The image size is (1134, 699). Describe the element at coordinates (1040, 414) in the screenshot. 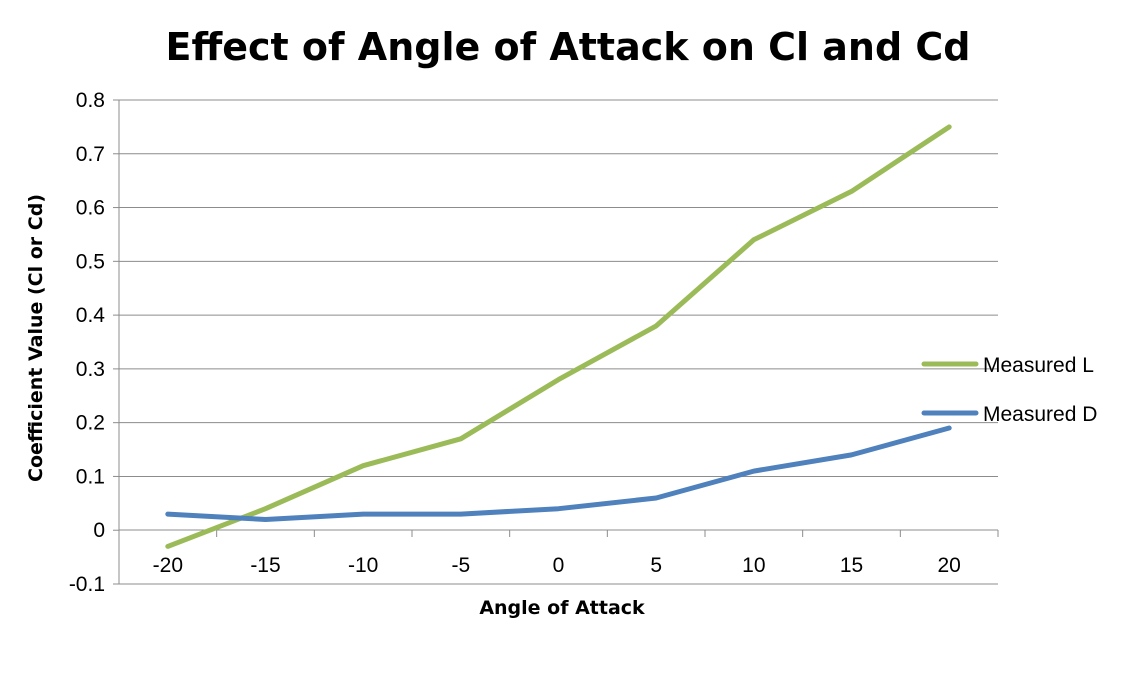

I see `legend-label-measured-d: Measured D` at that location.